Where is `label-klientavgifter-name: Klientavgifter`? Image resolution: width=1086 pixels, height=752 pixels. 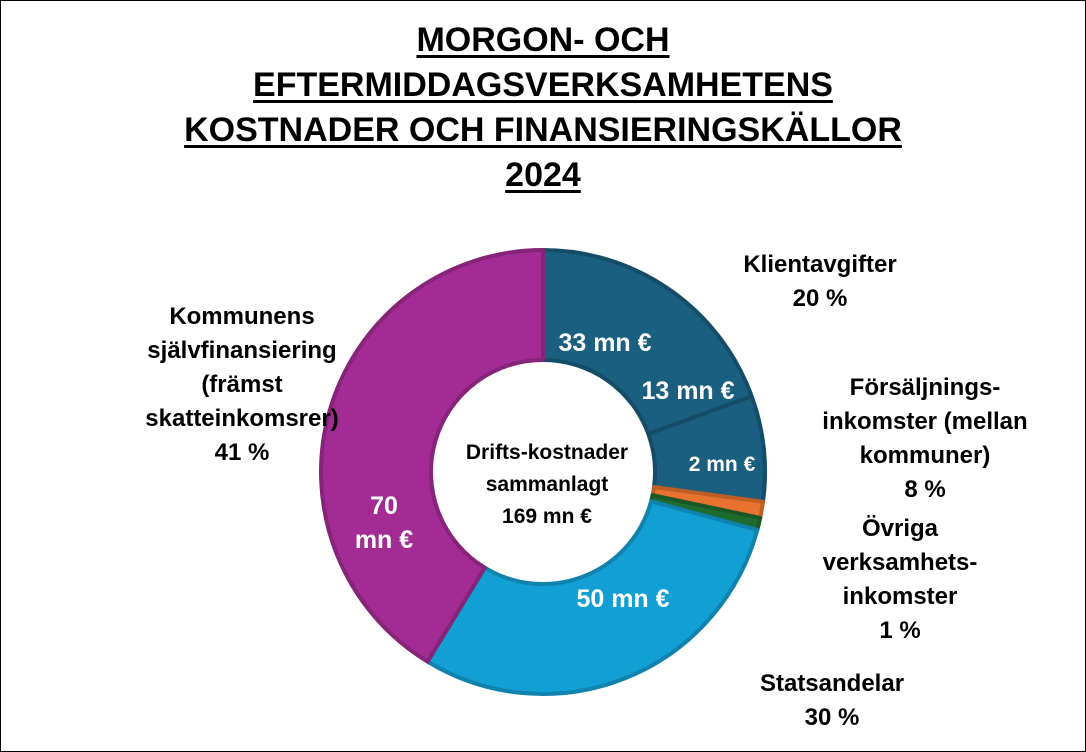 label-klientavgifter-name: Klientavgifter is located at coordinates (820, 264).